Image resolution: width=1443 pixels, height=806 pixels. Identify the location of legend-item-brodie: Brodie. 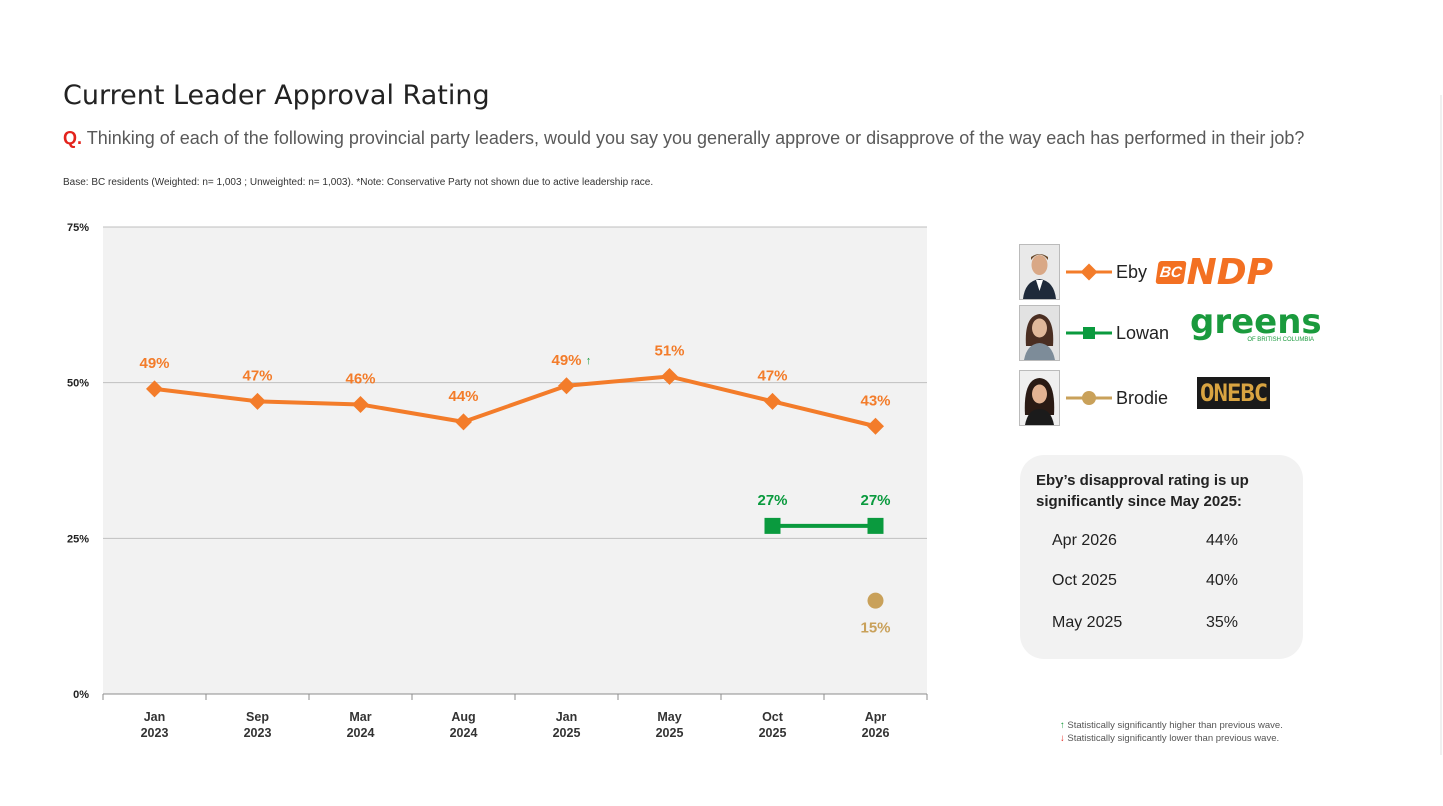
(1093, 398).